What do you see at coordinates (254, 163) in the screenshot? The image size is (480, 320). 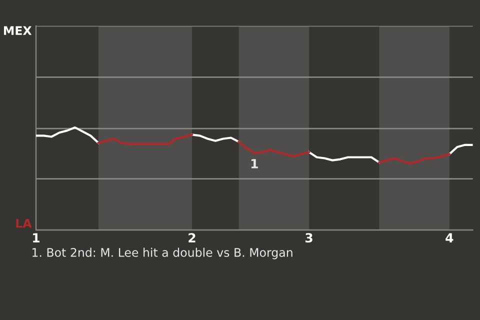 I see `annotation: 1` at bounding box center [254, 163].